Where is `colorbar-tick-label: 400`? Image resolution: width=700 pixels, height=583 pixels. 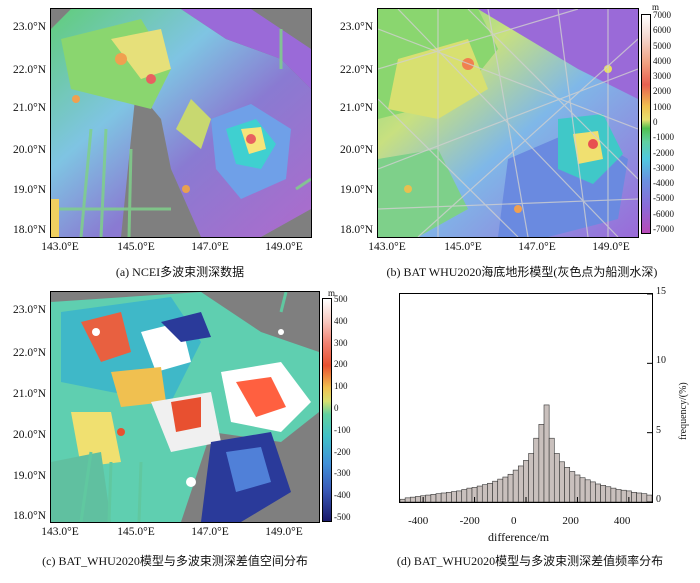 colorbar-tick-label: 400 is located at coordinates (341, 320).